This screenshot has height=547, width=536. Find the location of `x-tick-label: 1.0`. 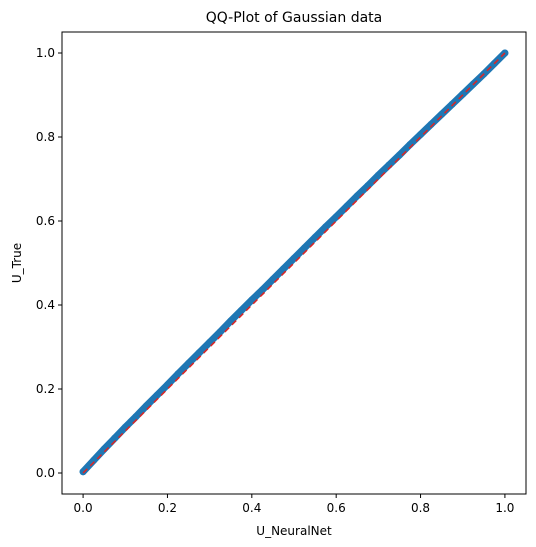

x-tick-label: 1.0 is located at coordinates (504, 508).